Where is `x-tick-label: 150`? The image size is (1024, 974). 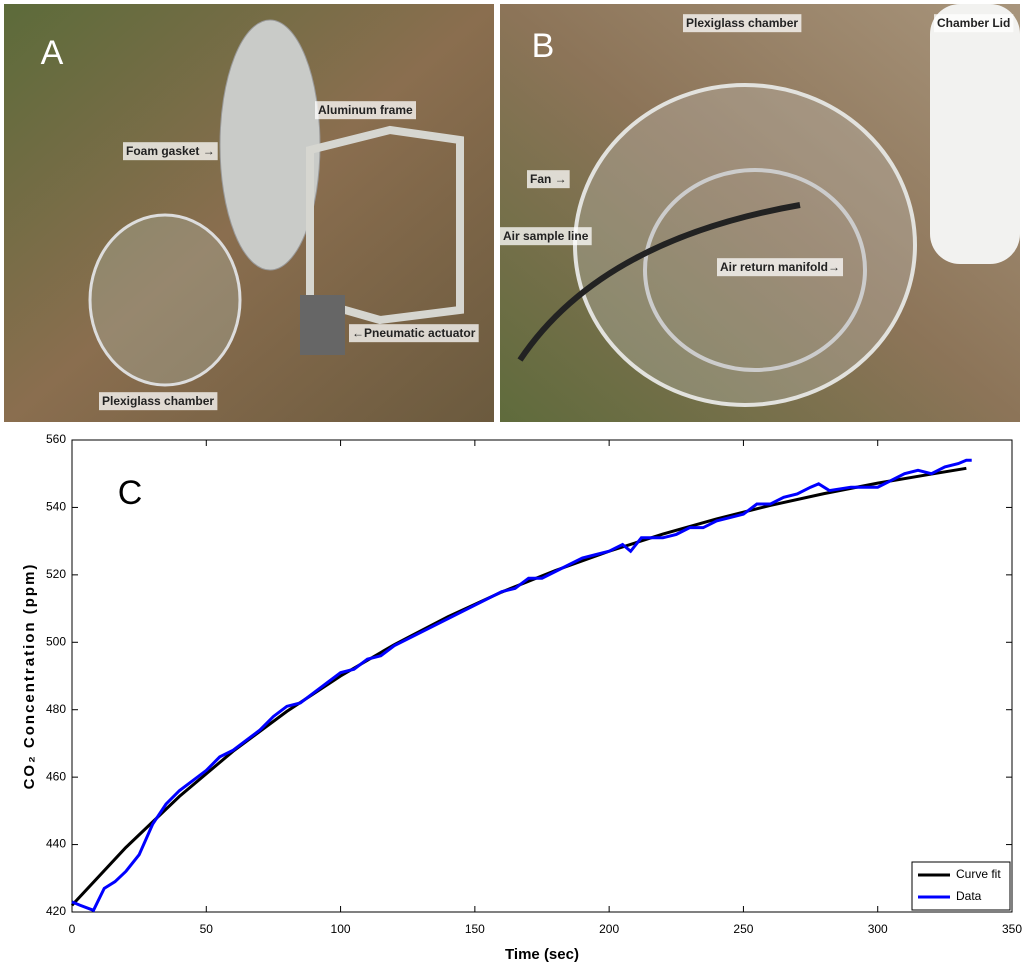 x-tick-label: 150 is located at coordinates (475, 929).